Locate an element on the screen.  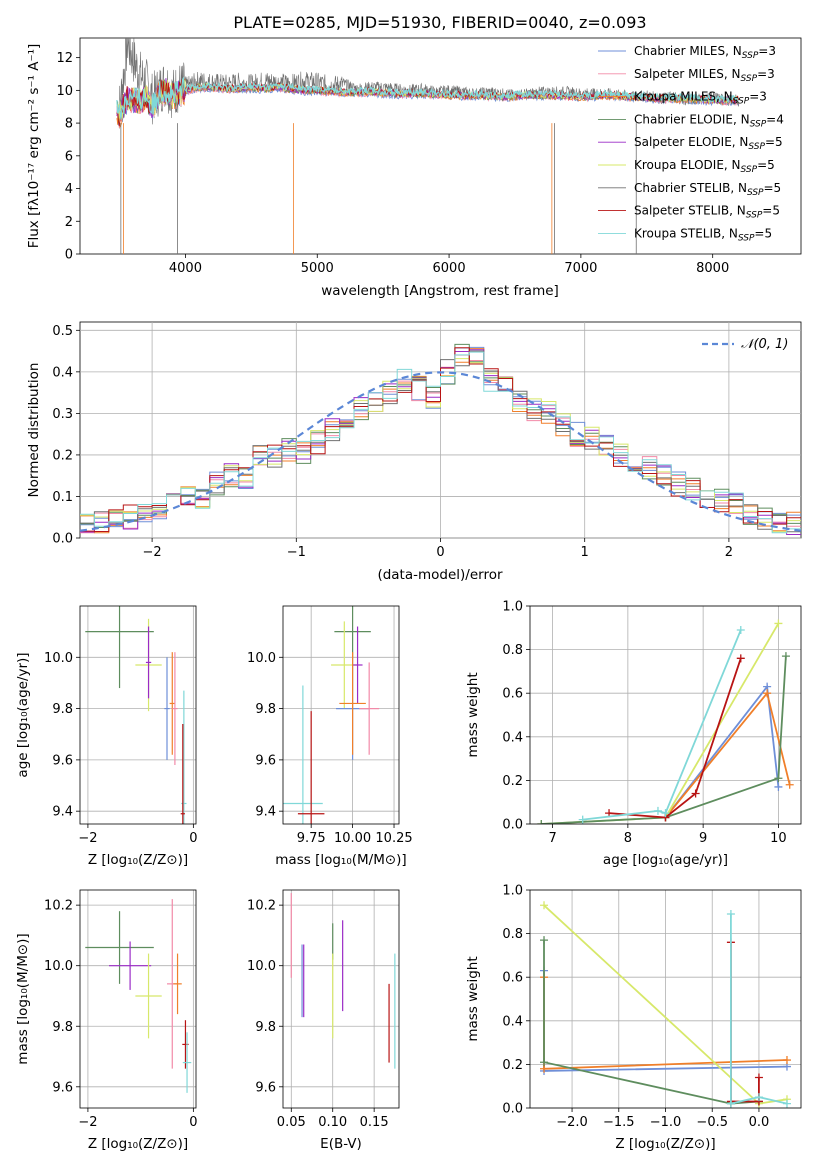
histogram-xlabel: (data-model)/error is located at coordinates (440, 575).